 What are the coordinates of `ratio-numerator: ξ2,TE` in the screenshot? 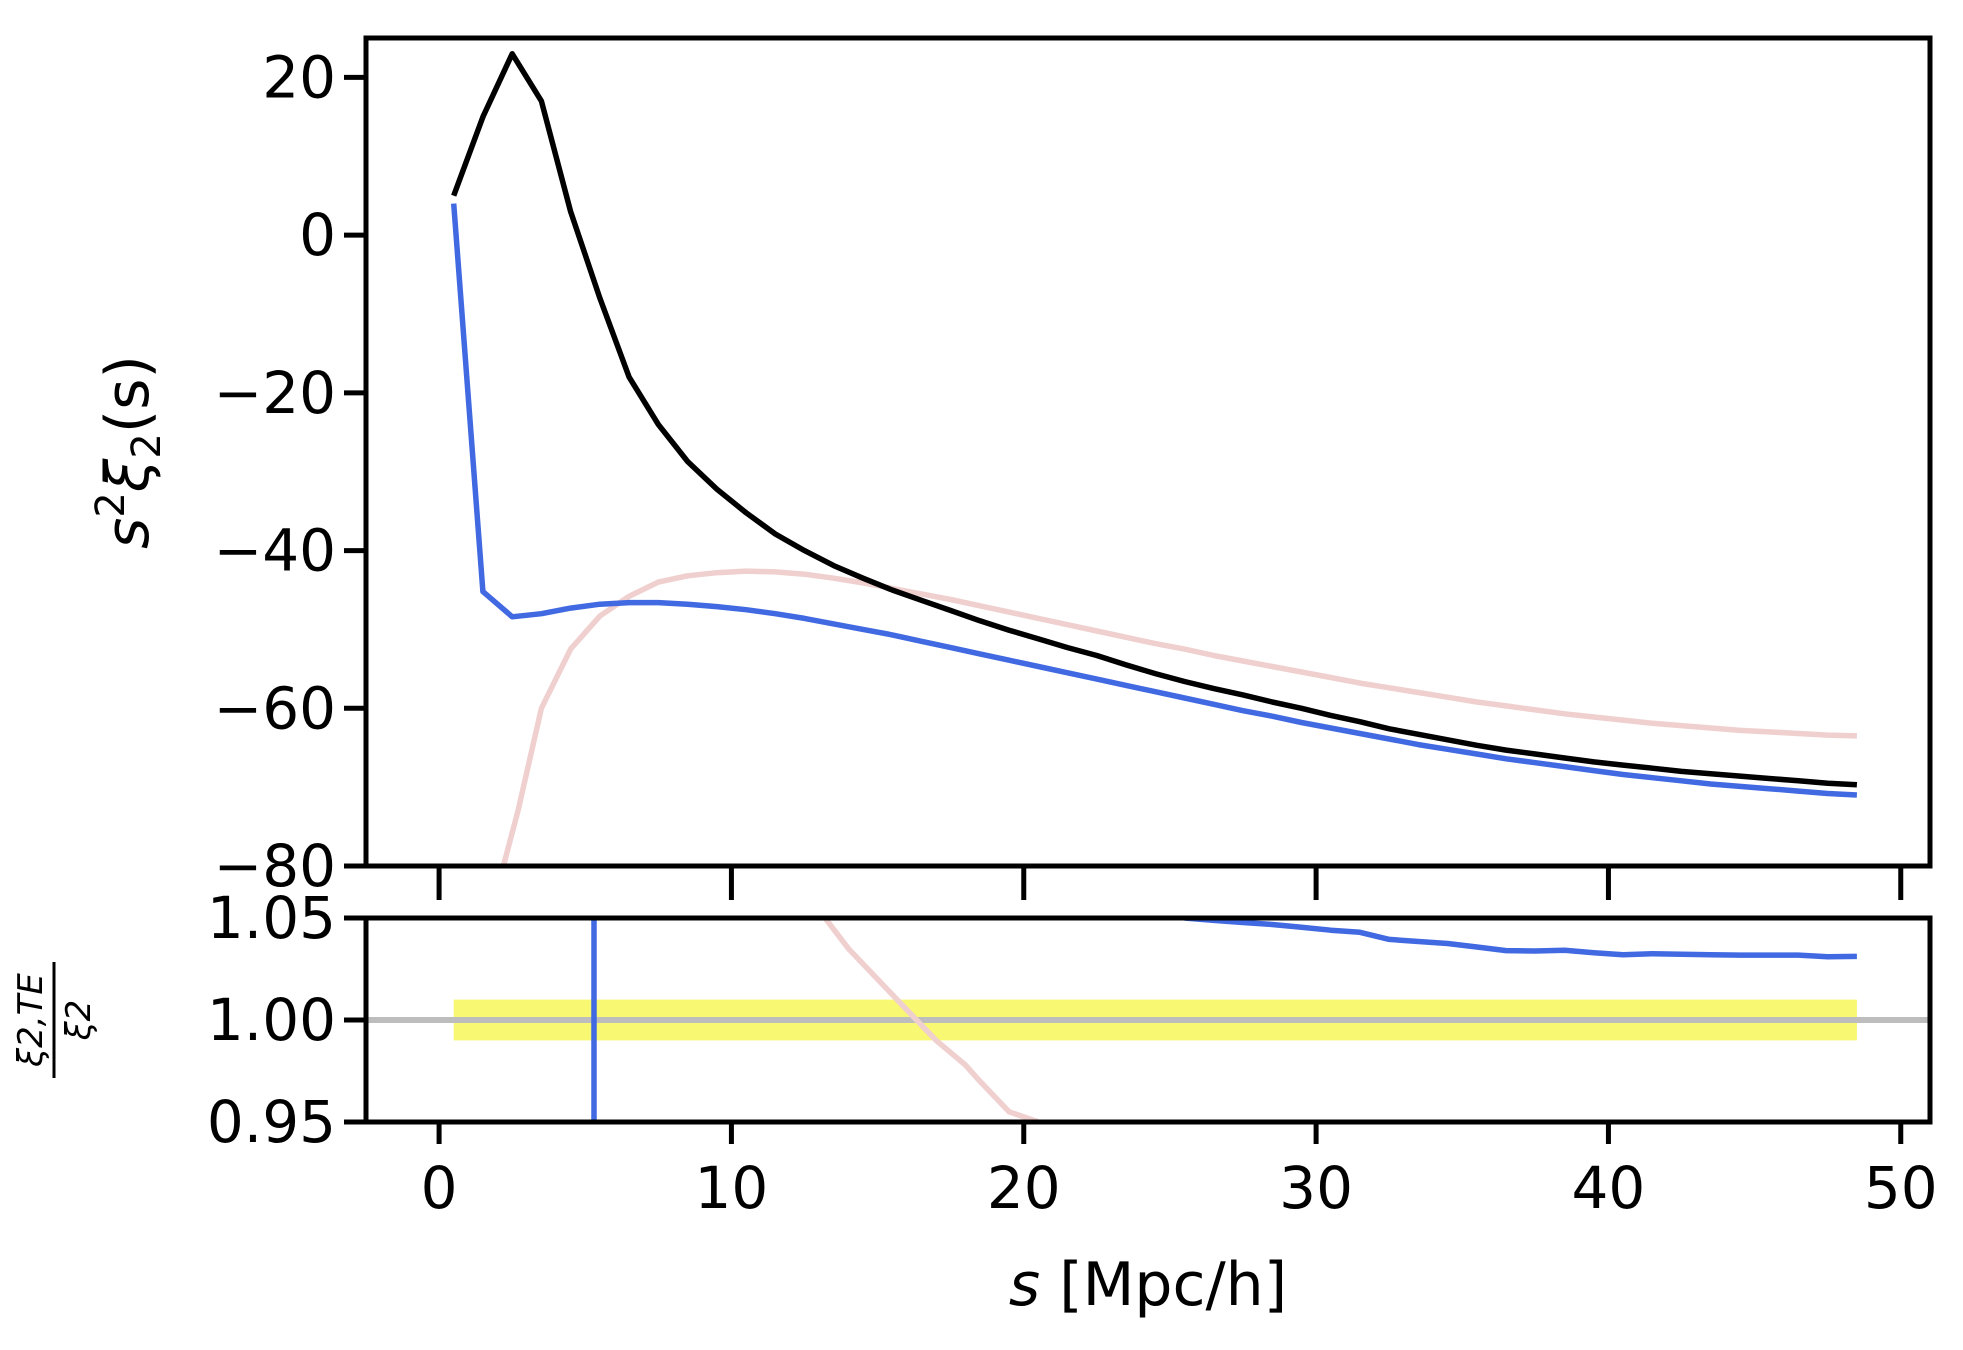 It's located at (31, 1020).